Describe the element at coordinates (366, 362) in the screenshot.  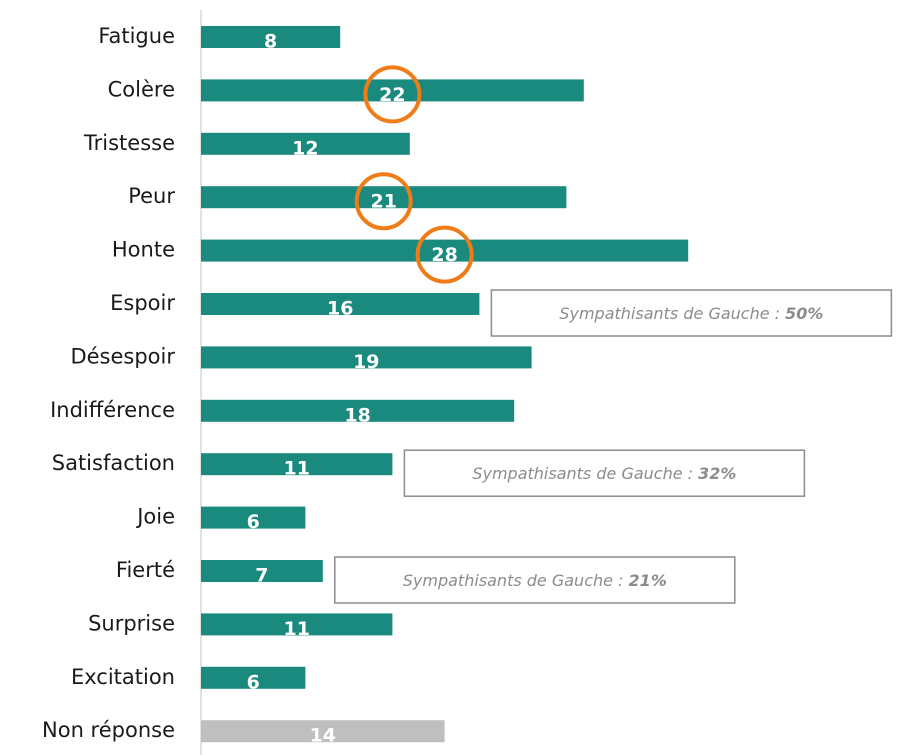
I see `value-label: 19` at that location.